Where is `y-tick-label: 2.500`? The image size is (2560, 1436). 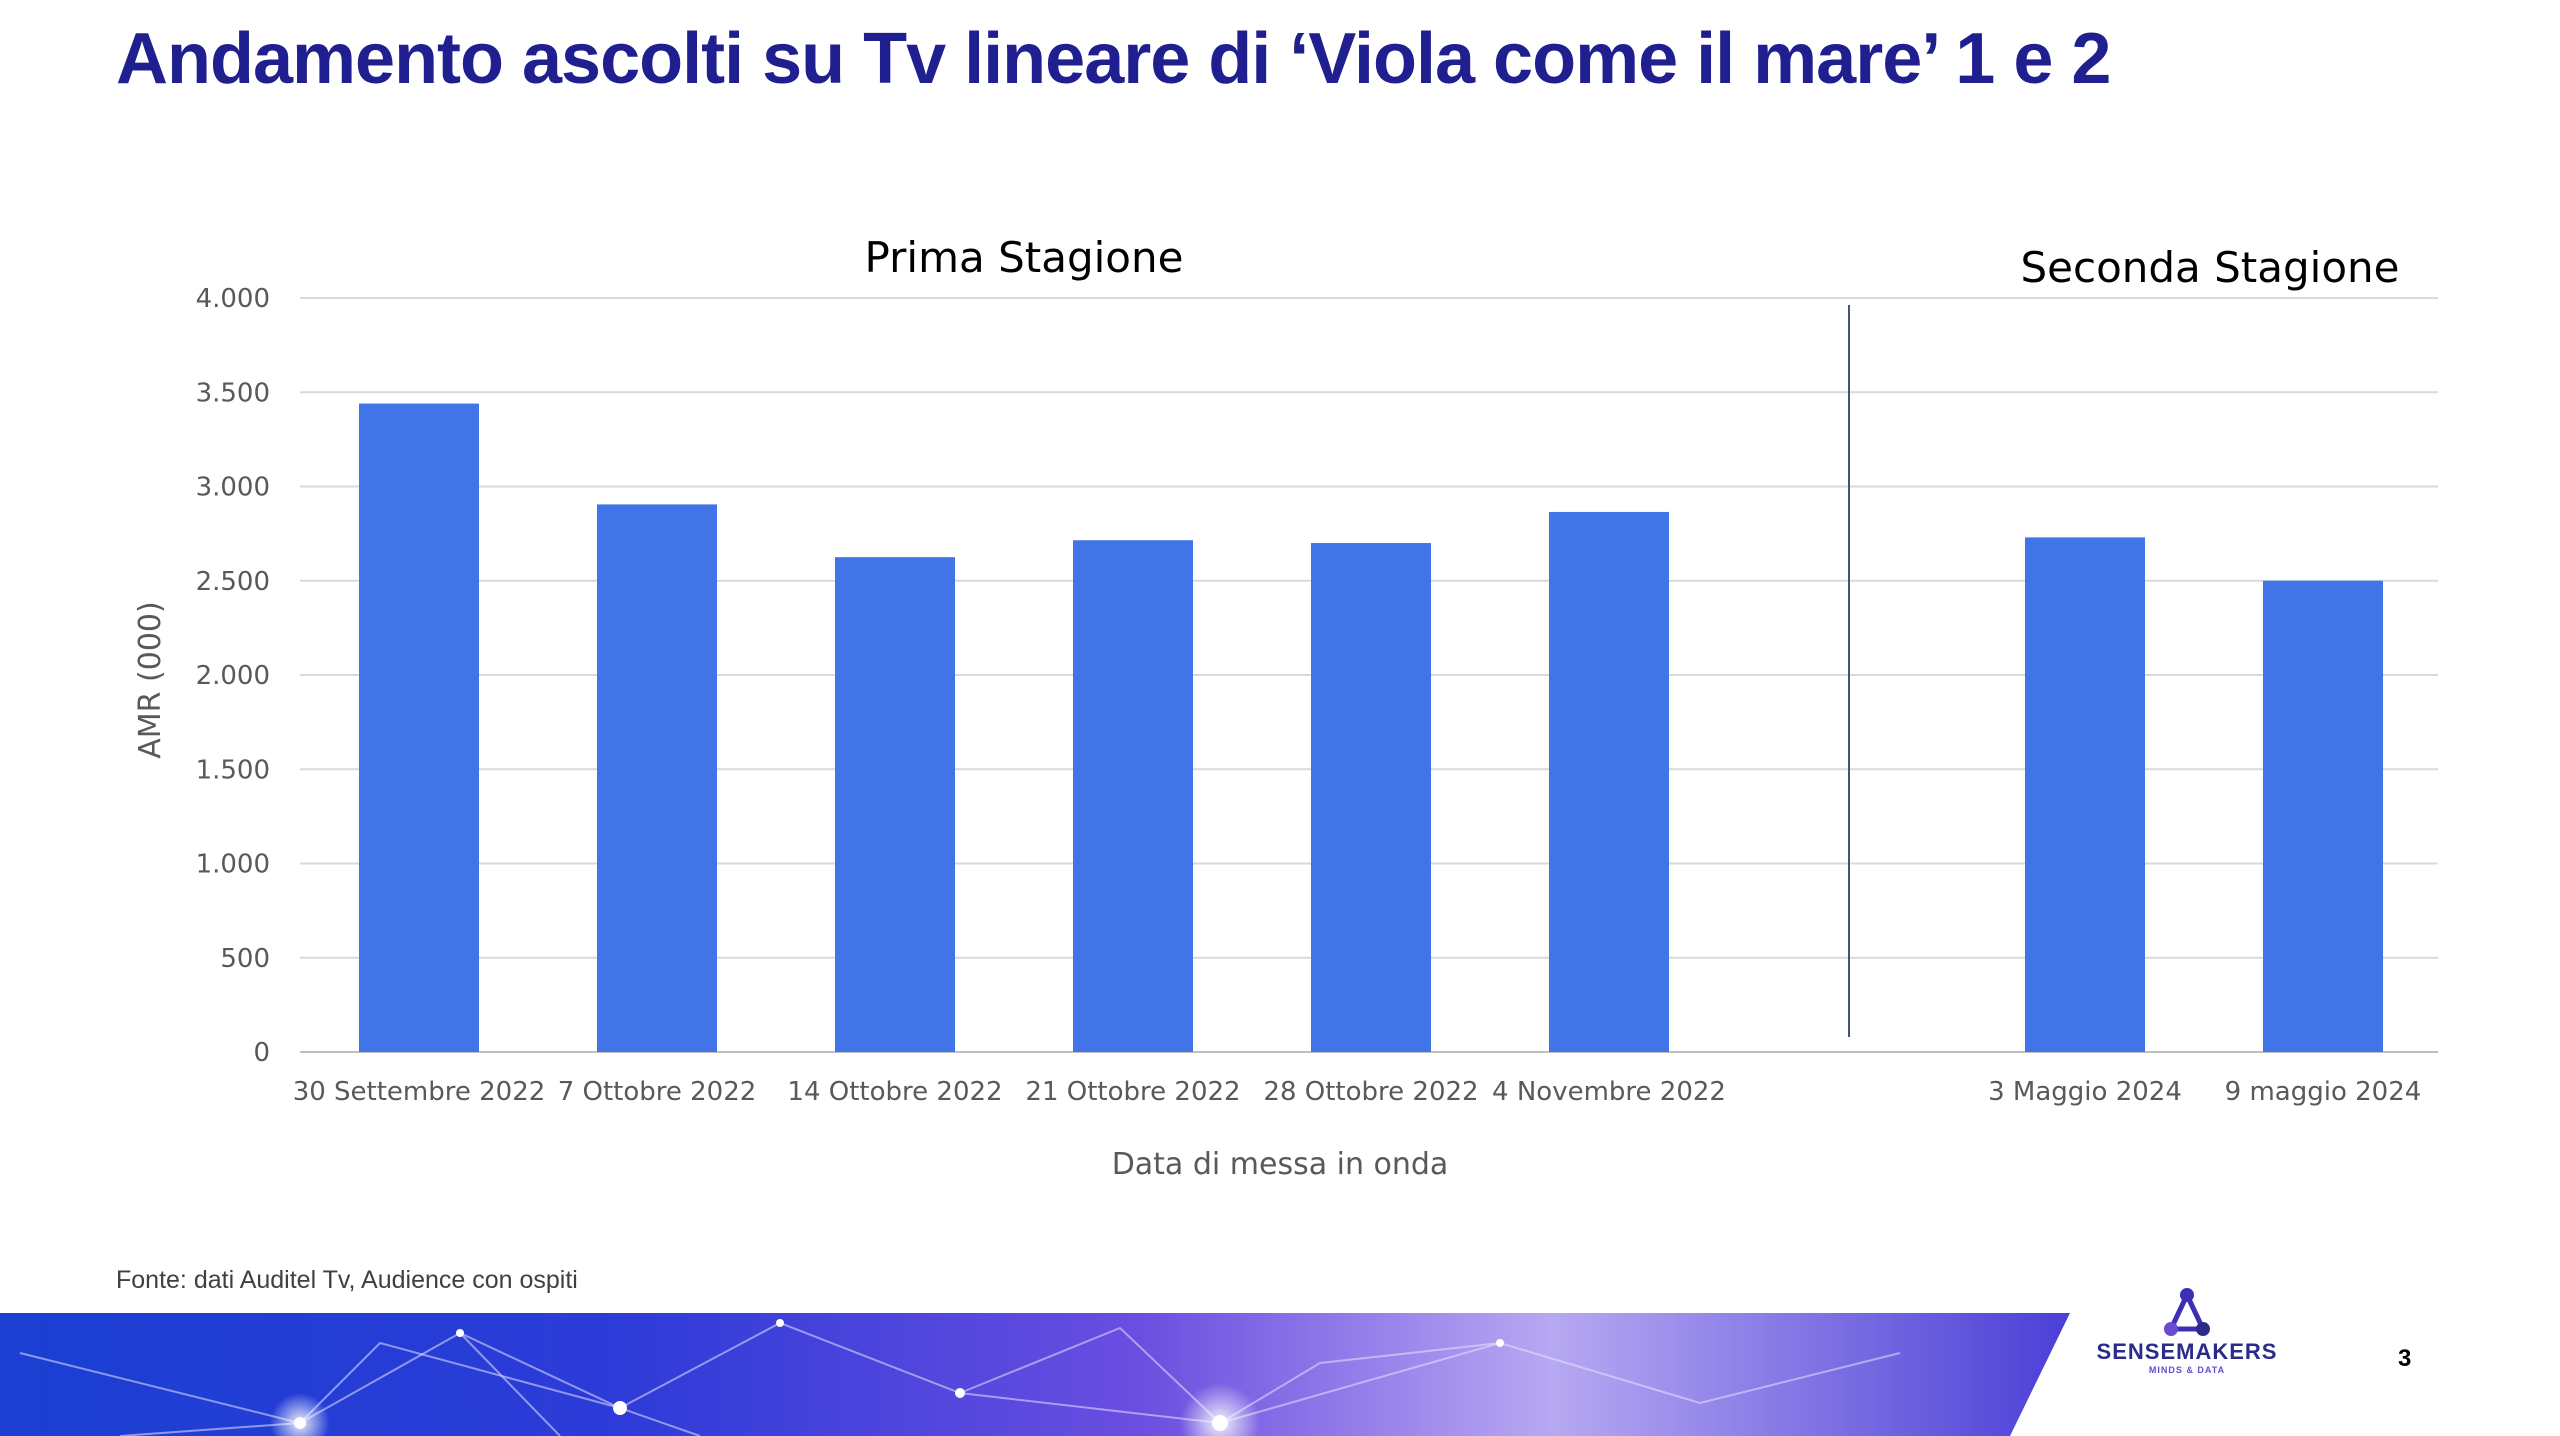 y-tick-label: 2.500 is located at coordinates (233, 582).